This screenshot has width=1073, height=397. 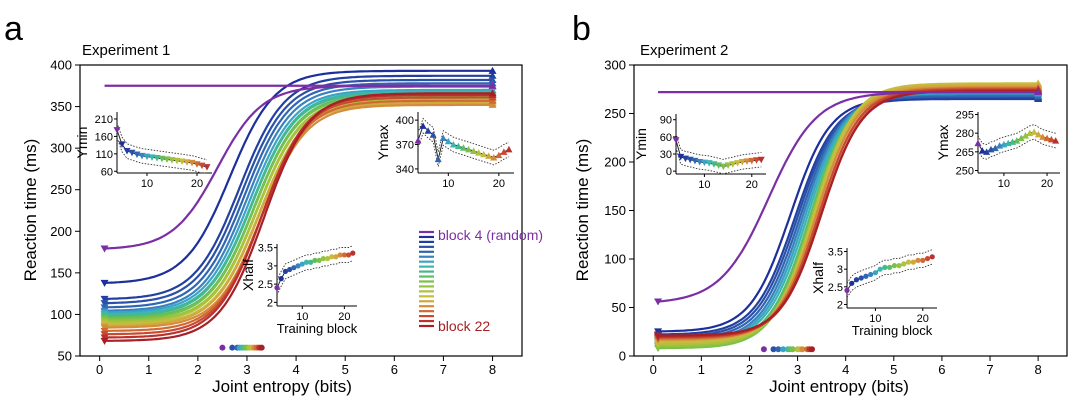 What do you see at coordinates (997, 149) in the screenshot?
I see `inset-ymax-b: 250 265 280 295 10 20 Ymax` at bounding box center [997, 149].